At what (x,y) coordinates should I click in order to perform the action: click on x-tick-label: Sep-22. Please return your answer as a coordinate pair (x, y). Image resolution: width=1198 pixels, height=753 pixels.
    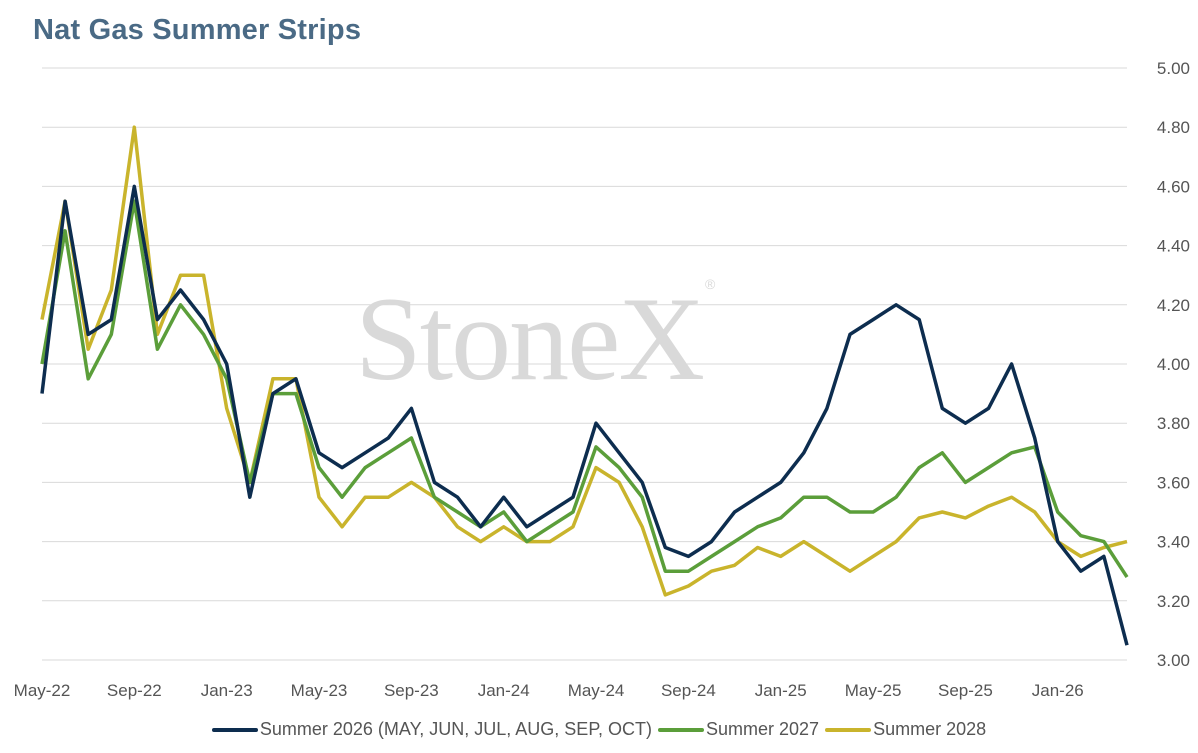
    Looking at the image, I should click on (134, 690).